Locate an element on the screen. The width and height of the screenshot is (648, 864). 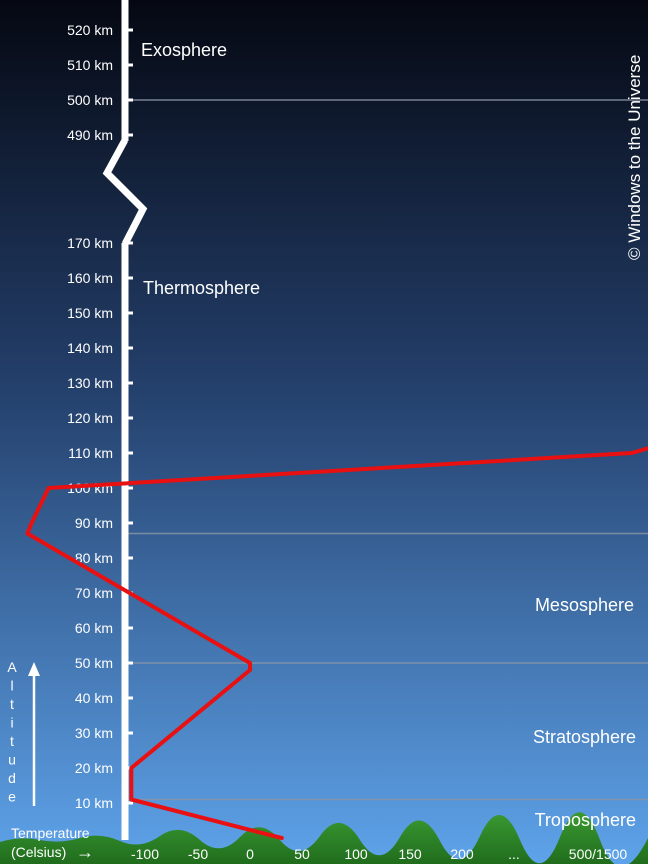
layer-label: Exosphere is located at coordinates (184, 50).